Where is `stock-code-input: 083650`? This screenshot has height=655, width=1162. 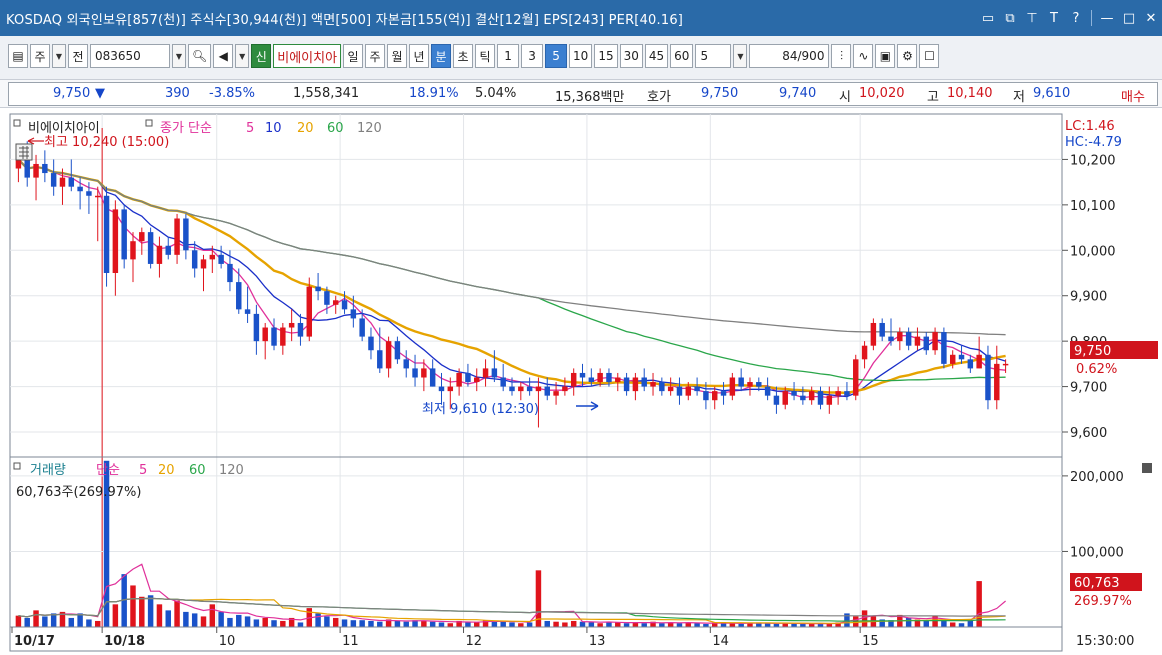 stock-code-input: 083650 is located at coordinates (130, 56).